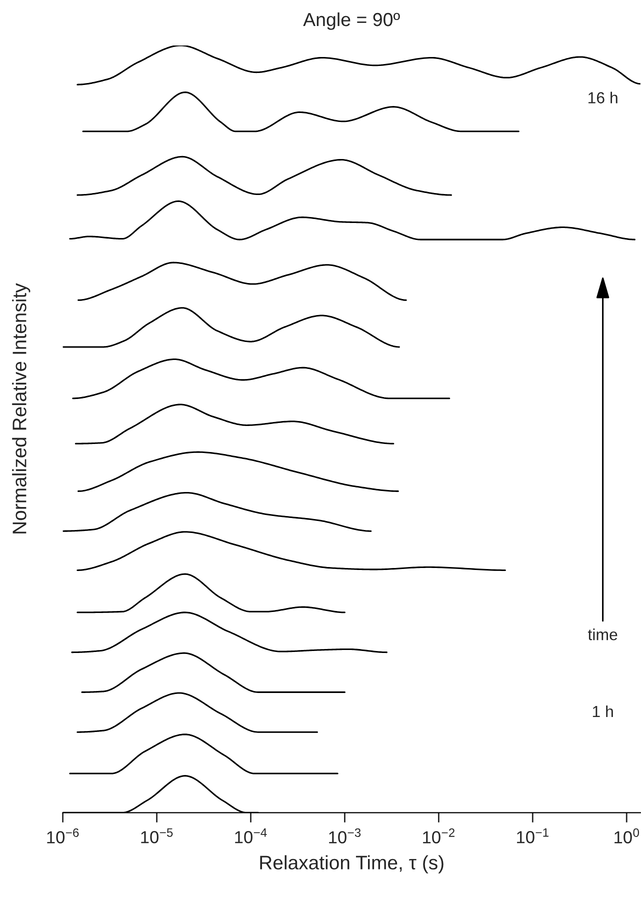 The image size is (641, 909). What do you see at coordinates (603, 634) in the screenshot?
I see `annotation: time` at bounding box center [603, 634].